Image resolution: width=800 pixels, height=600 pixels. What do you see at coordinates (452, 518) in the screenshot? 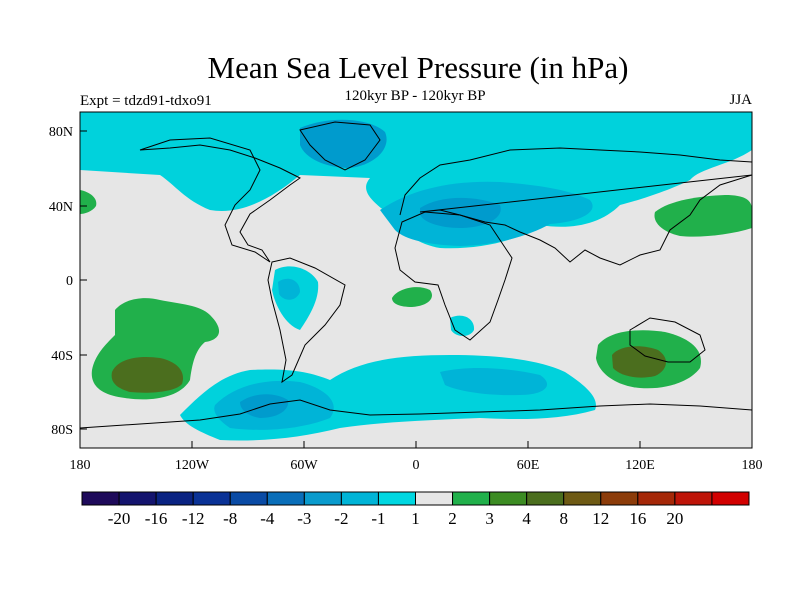
I see `colorbar-label: 2` at bounding box center [452, 518].